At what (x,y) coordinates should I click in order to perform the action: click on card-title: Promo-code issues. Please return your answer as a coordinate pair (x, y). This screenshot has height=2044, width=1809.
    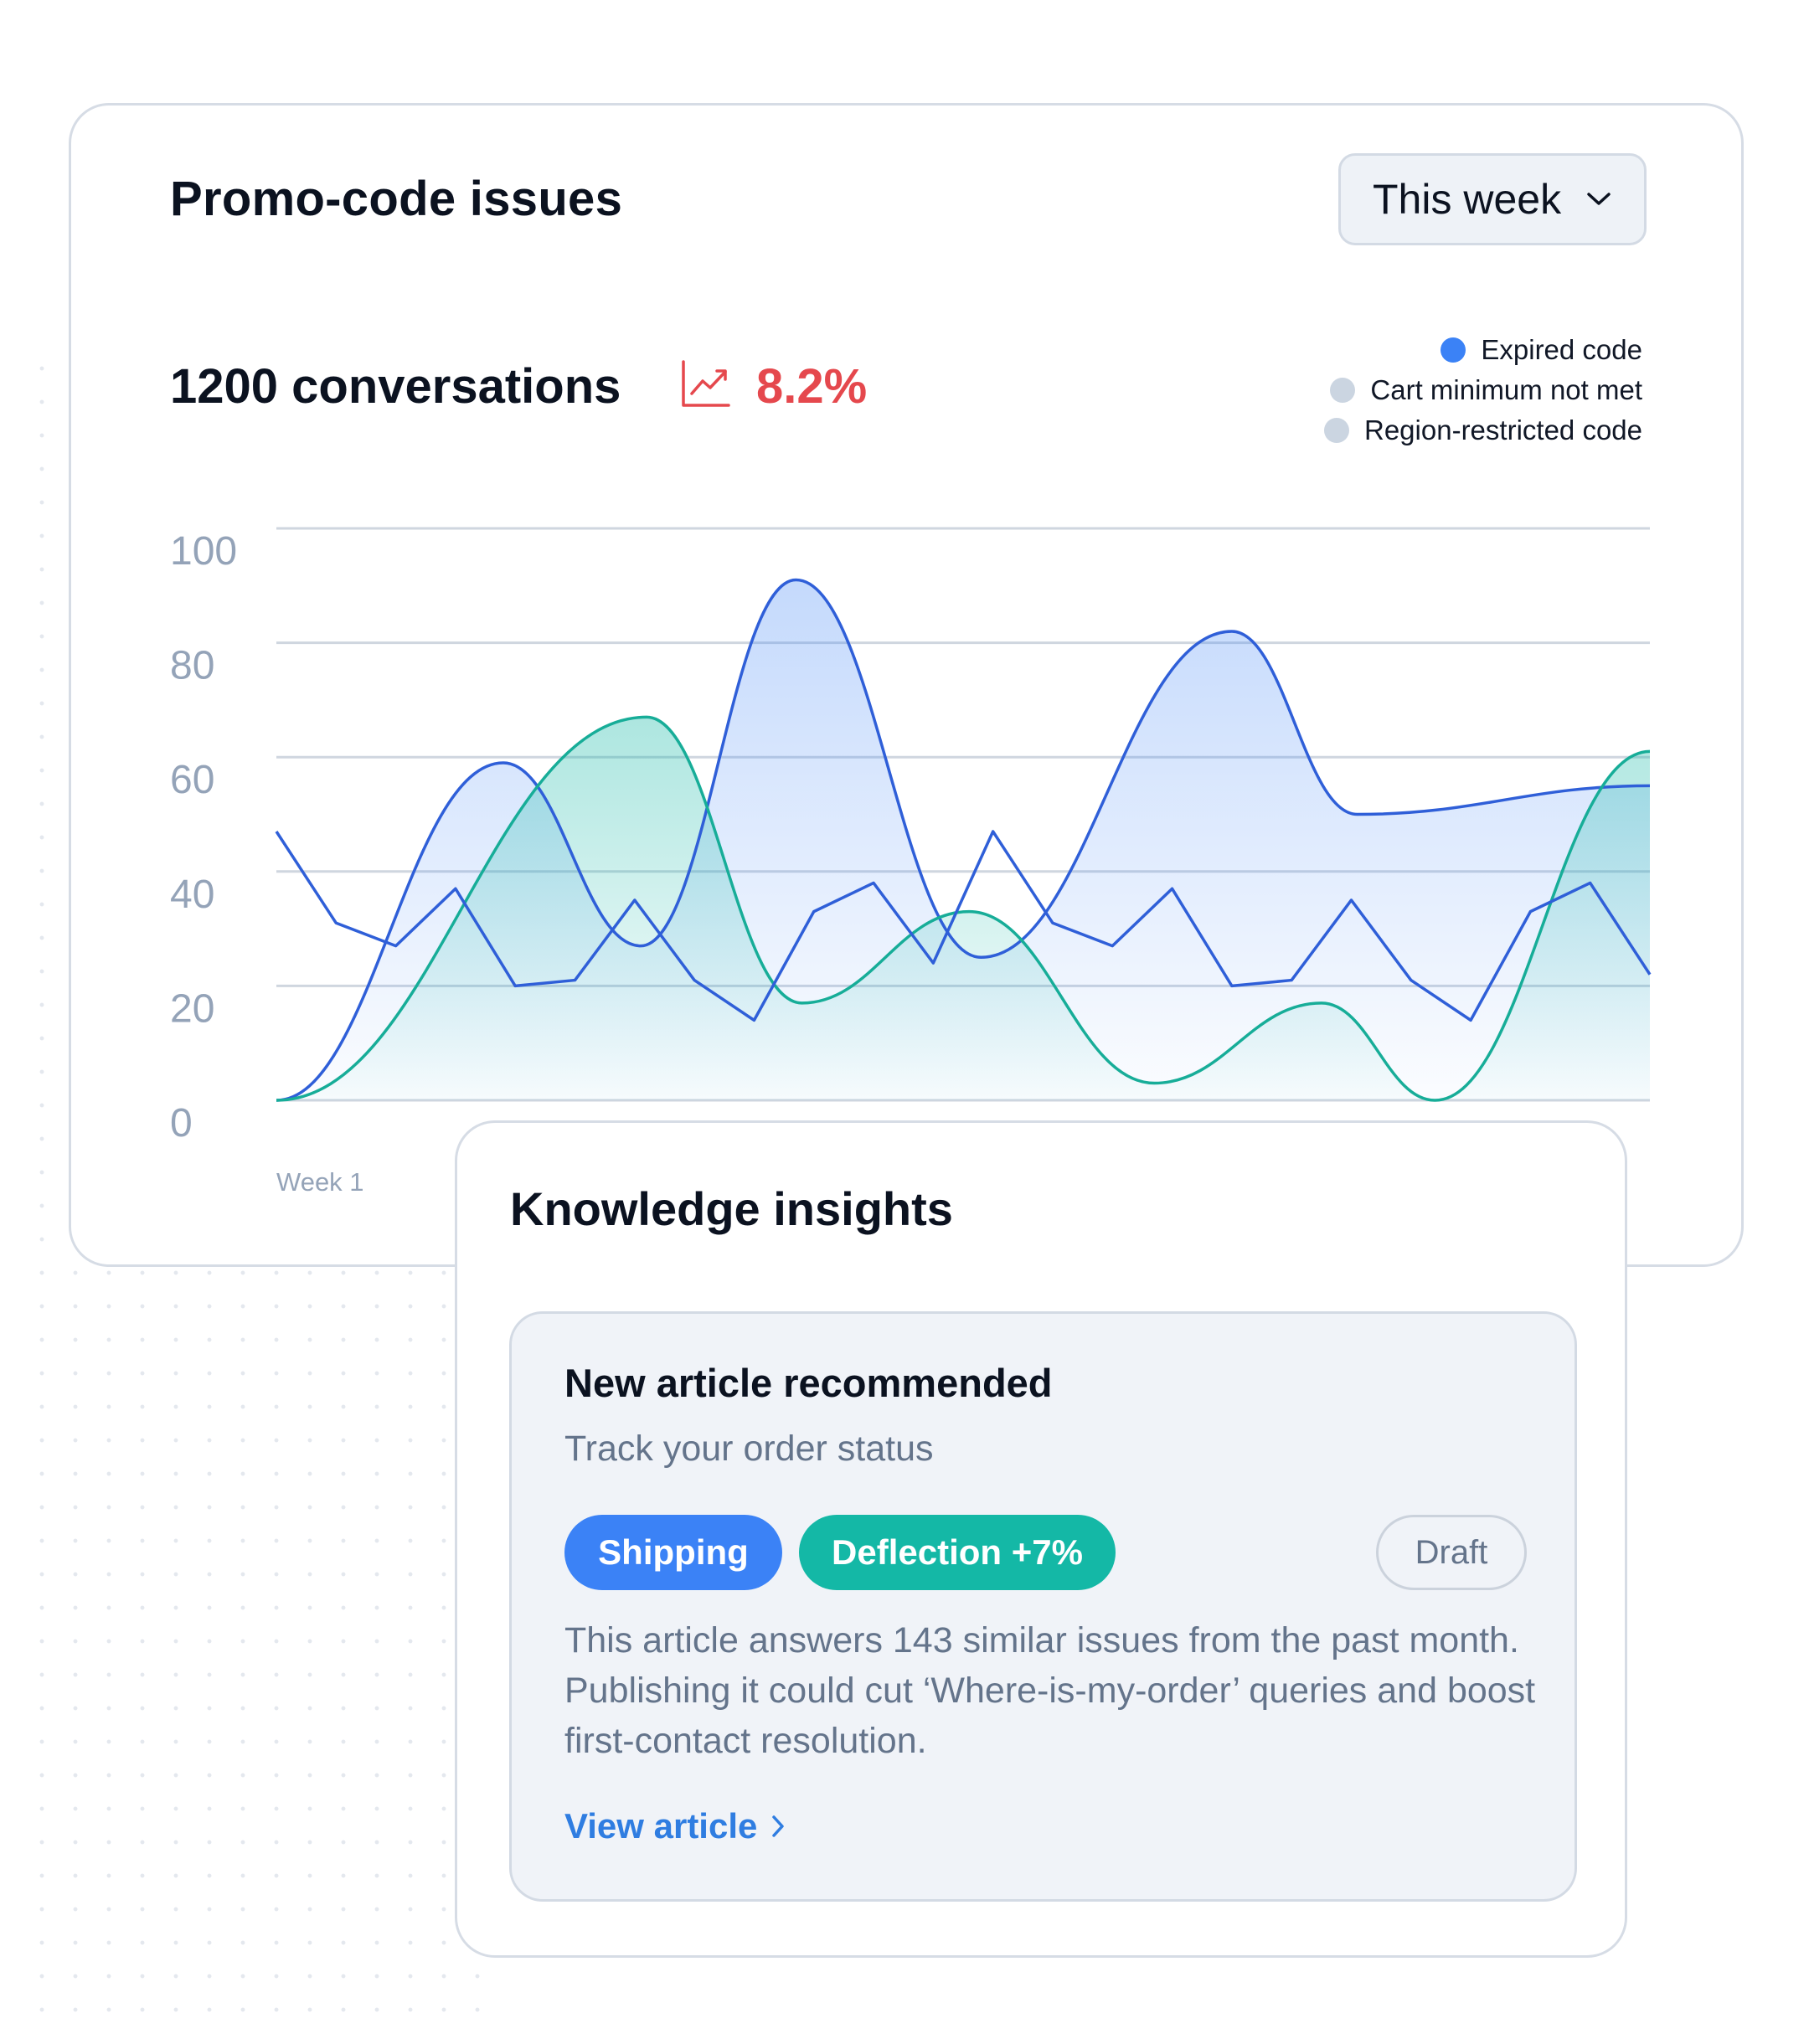
    Looking at the image, I should click on (396, 199).